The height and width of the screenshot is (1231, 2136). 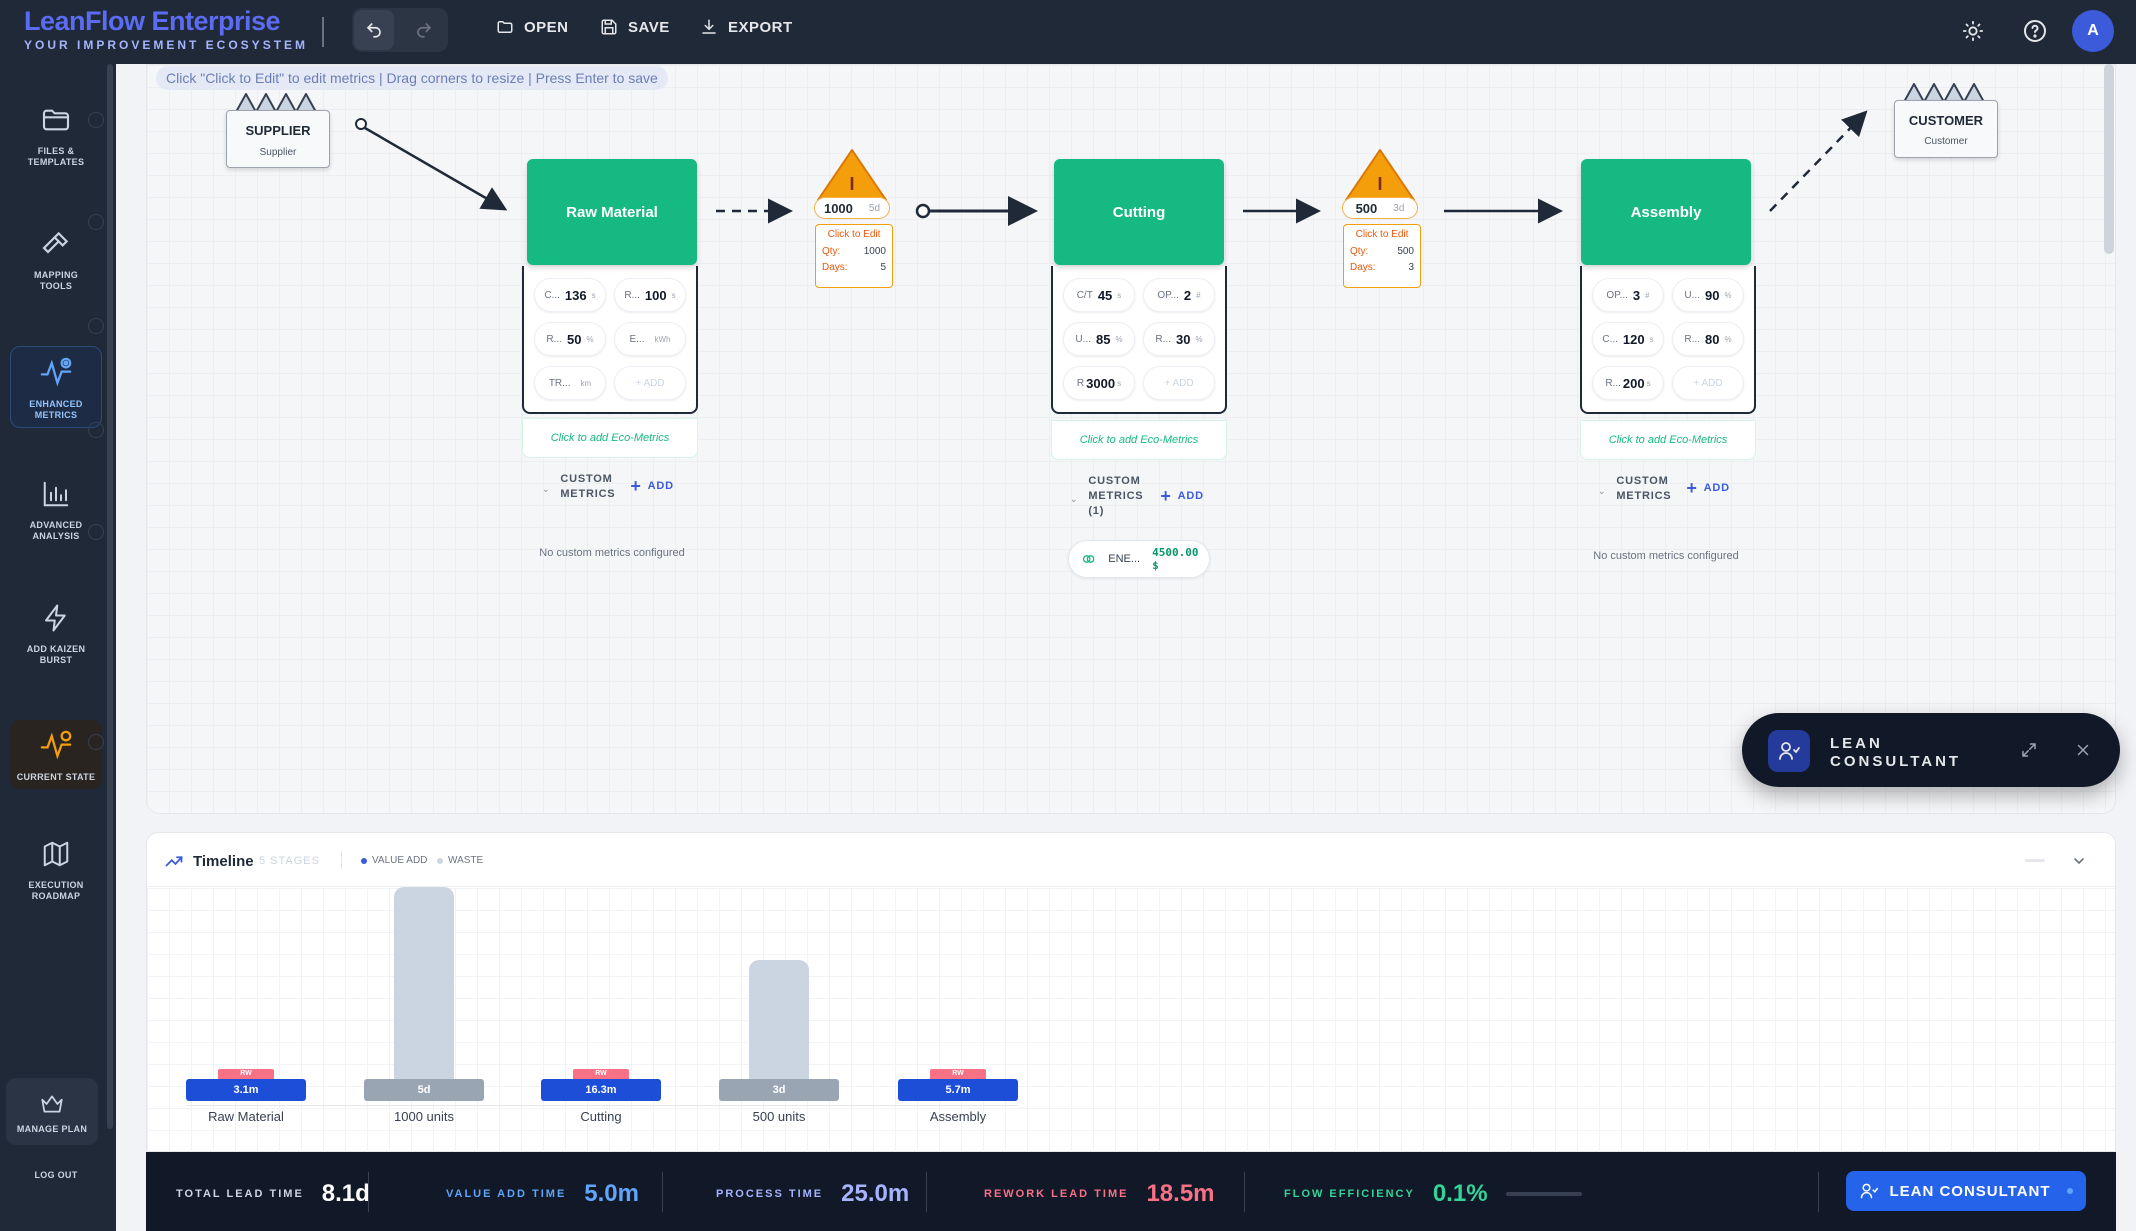 What do you see at coordinates (56, 868) in the screenshot?
I see `sidebar-item-execution-roadmap: EXECUTION ROADMAP` at bounding box center [56, 868].